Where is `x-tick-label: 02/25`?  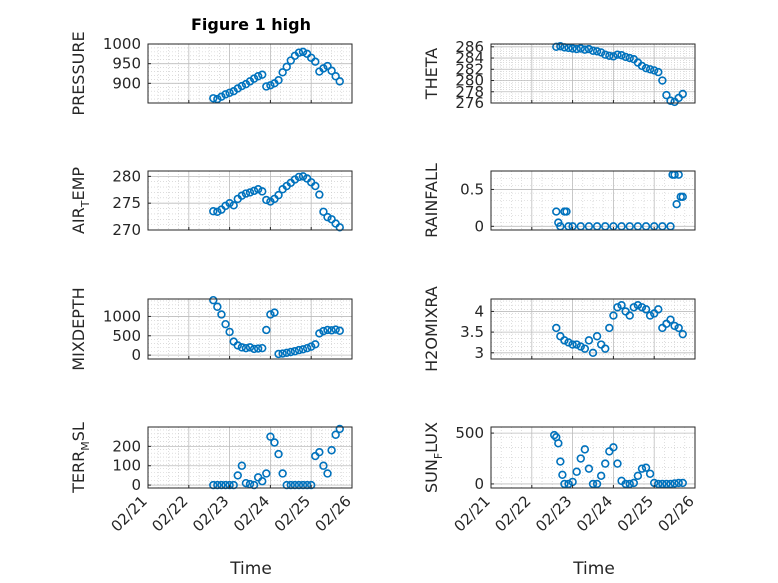
x-tick-label: 02/25 is located at coordinates (292, 513).